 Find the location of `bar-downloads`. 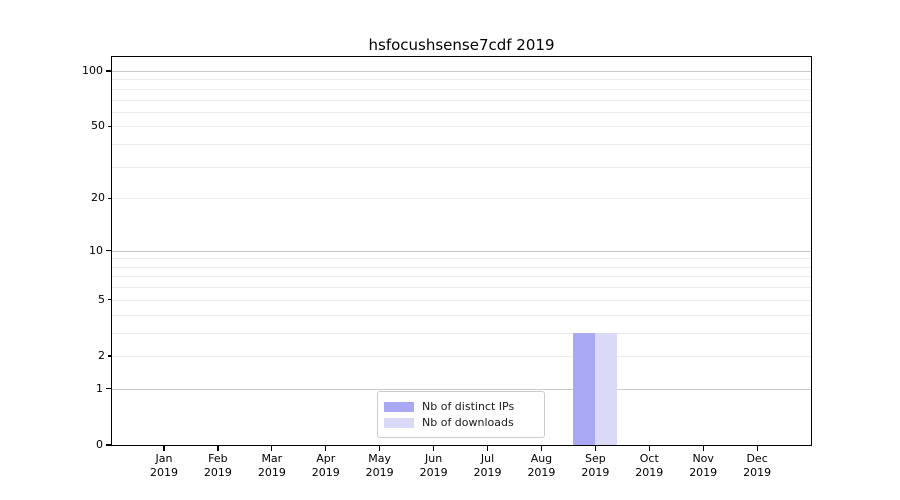

bar-downloads is located at coordinates (606, 388).